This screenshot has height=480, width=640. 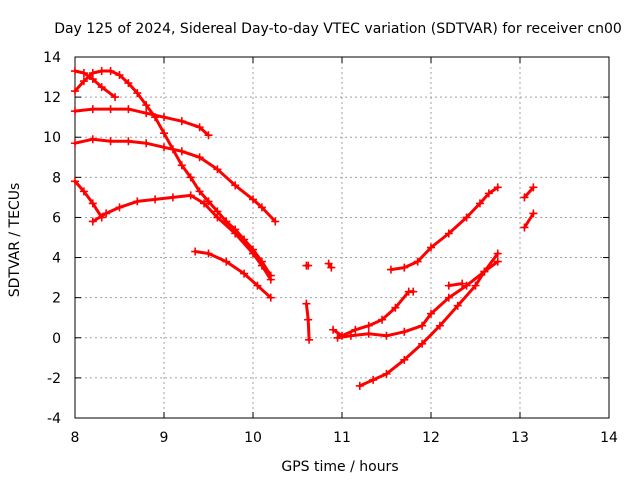 I want to click on y-tick-label: 4, so click(x=56, y=259).